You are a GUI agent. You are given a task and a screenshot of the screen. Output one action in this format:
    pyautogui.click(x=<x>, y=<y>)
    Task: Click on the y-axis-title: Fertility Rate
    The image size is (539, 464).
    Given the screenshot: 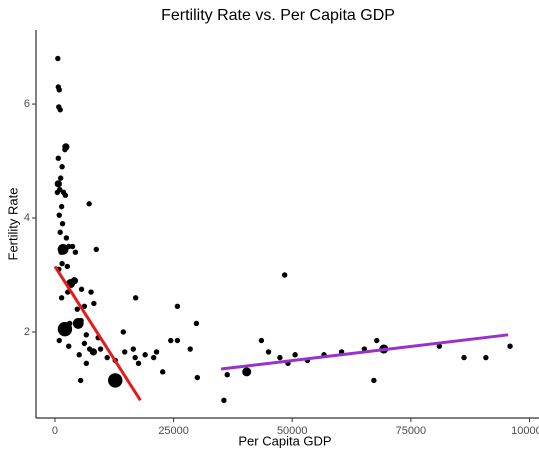 What is the action you would take?
    pyautogui.click(x=12, y=224)
    